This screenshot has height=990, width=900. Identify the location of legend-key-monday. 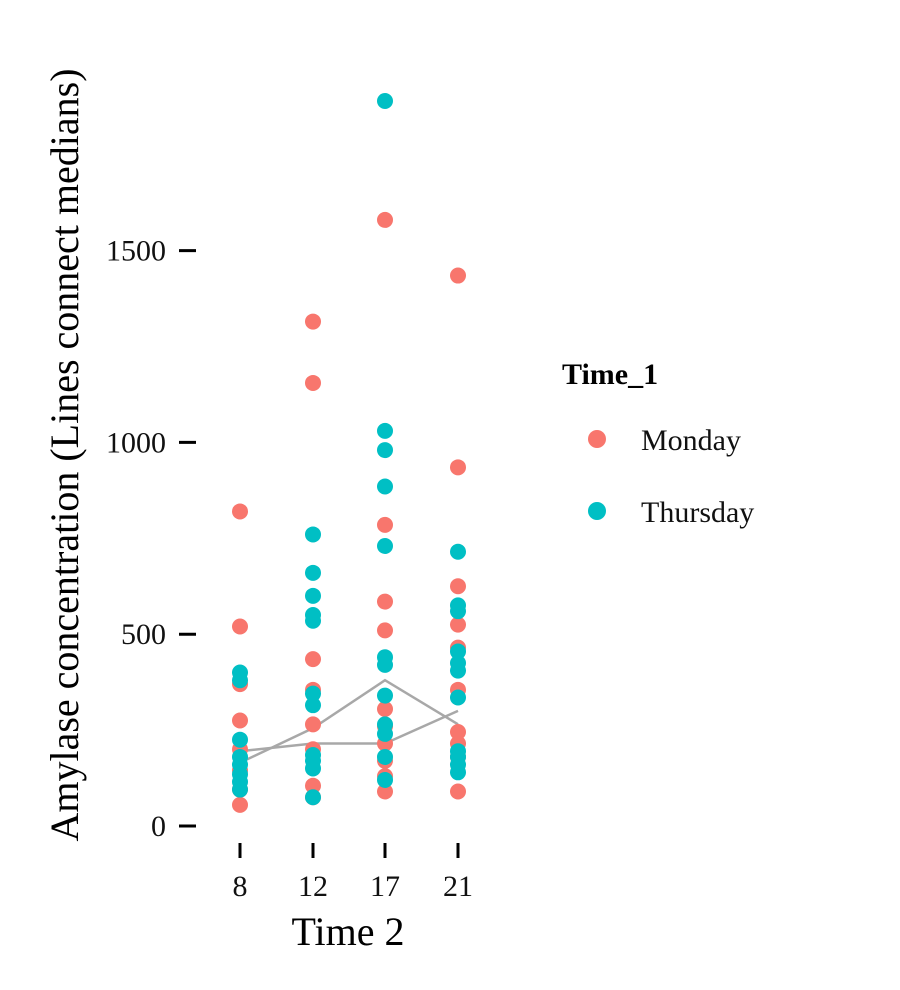
(597, 439).